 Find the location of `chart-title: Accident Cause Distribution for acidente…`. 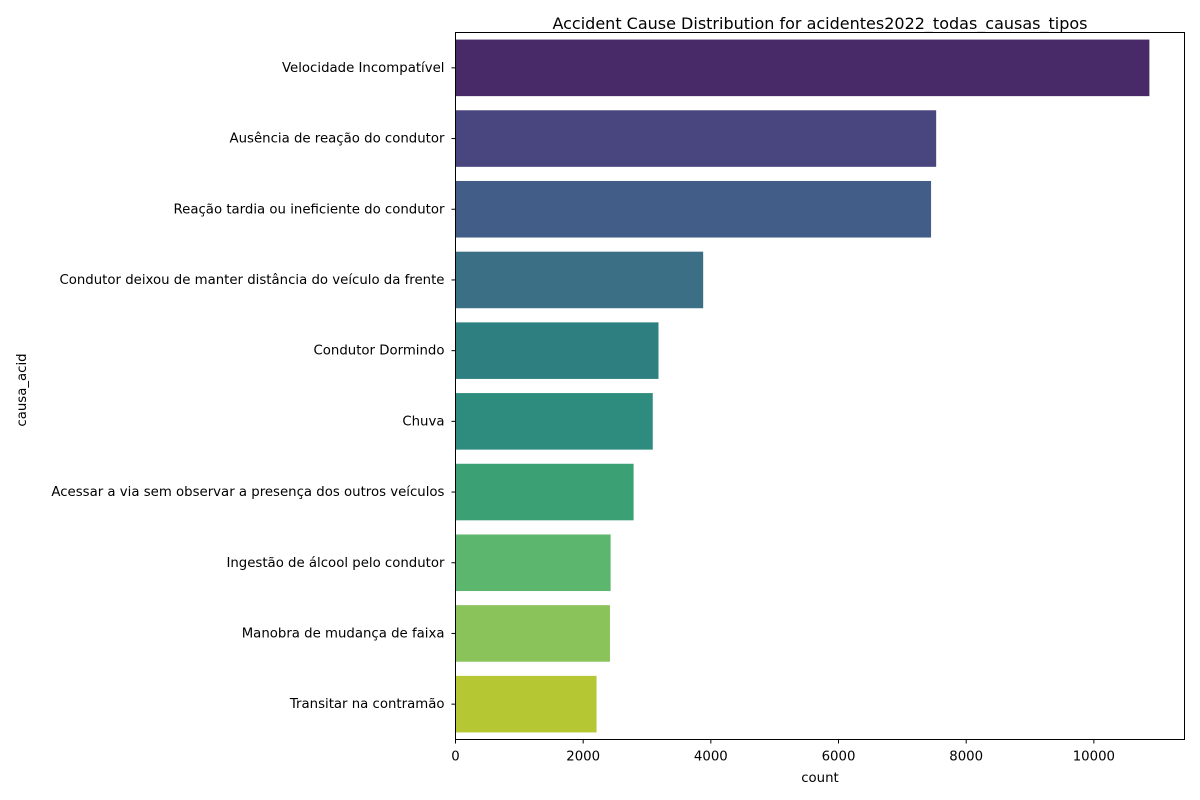

chart-title: Accident Cause Distribution for acidente… is located at coordinates (819, 24).